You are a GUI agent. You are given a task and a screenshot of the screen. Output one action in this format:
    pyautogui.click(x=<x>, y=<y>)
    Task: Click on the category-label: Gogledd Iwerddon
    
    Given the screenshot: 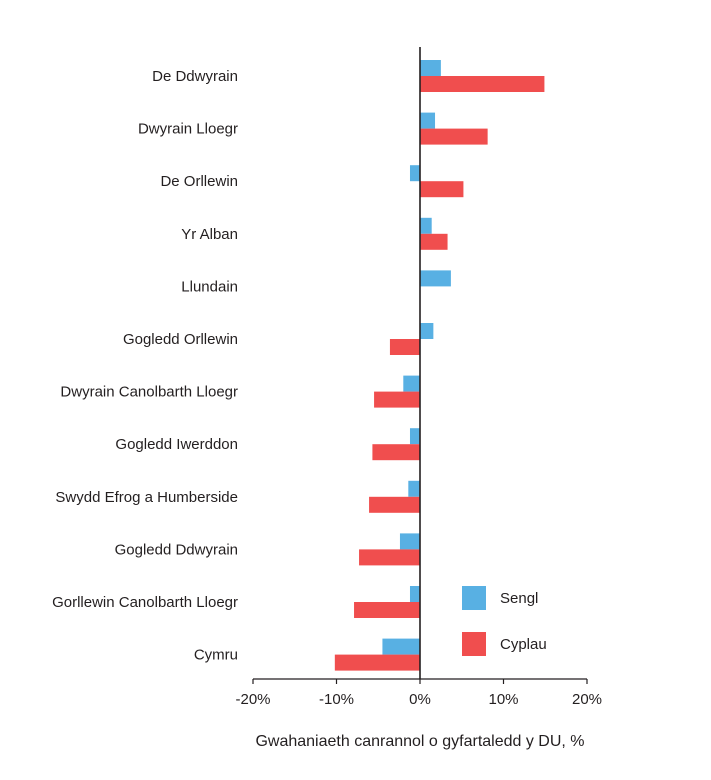 What is the action you would take?
    pyautogui.click(x=176, y=444)
    